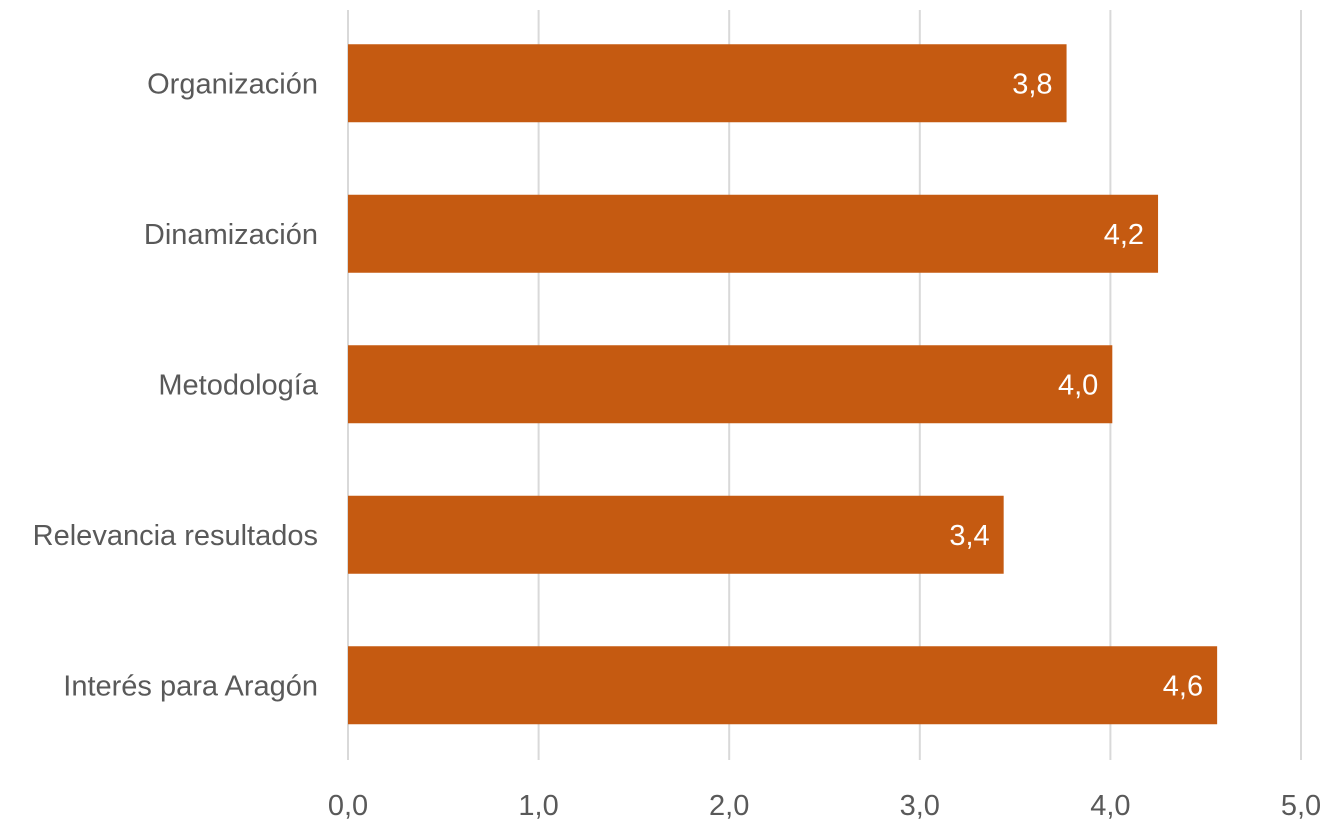 The image size is (1330, 819). Describe the element at coordinates (538, 804) in the screenshot. I see `x-tick-label-1: 1,0` at that location.